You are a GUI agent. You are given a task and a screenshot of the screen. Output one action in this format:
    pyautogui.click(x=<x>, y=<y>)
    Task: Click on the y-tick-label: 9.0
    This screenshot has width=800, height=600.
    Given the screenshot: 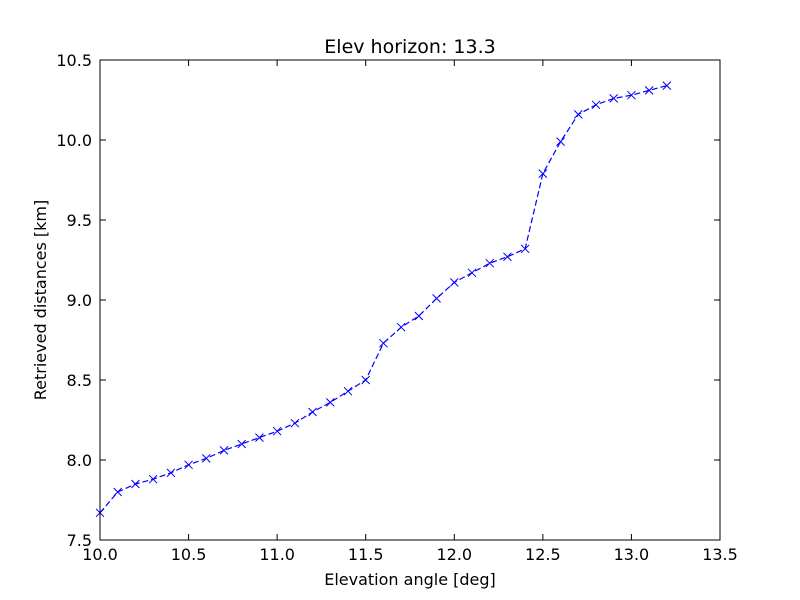 What is the action you would take?
    pyautogui.click(x=79, y=300)
    